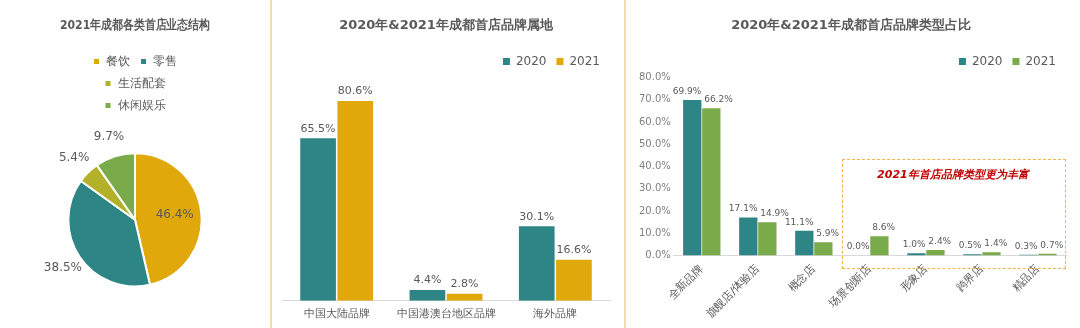  I want to click on x-tick-label: 海外品牌, so click(555, 314).